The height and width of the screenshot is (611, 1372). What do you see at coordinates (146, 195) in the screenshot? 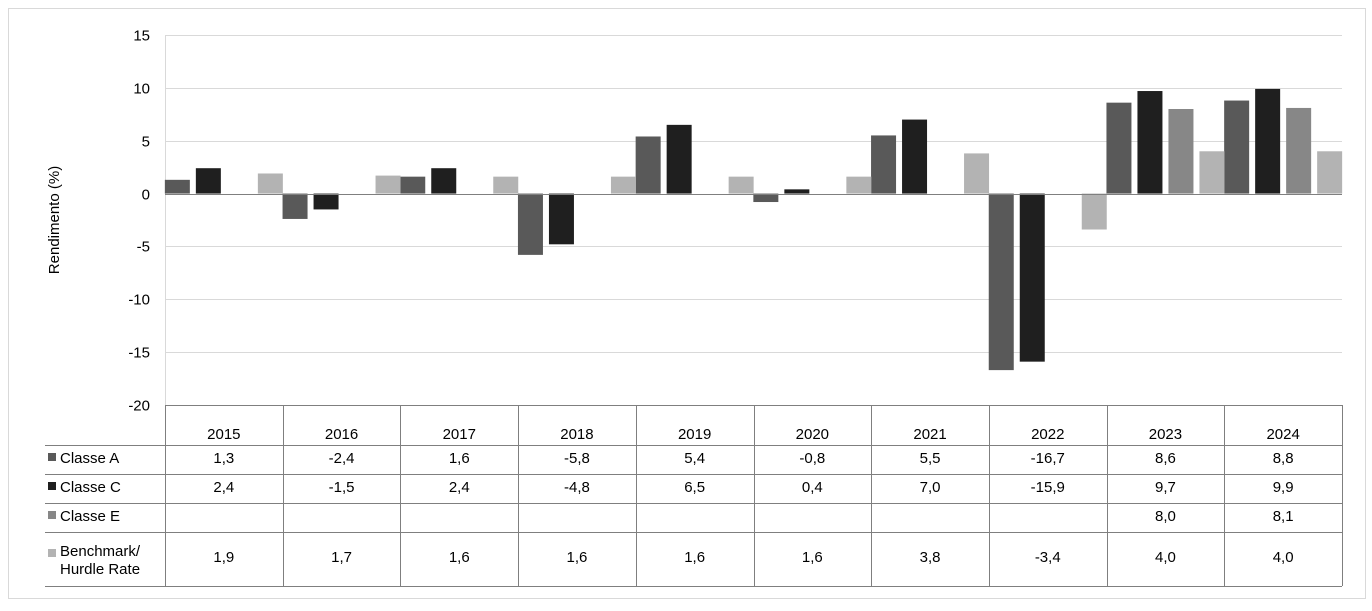
I see `y-tick-label: 0` at bounding box center [146, 195].